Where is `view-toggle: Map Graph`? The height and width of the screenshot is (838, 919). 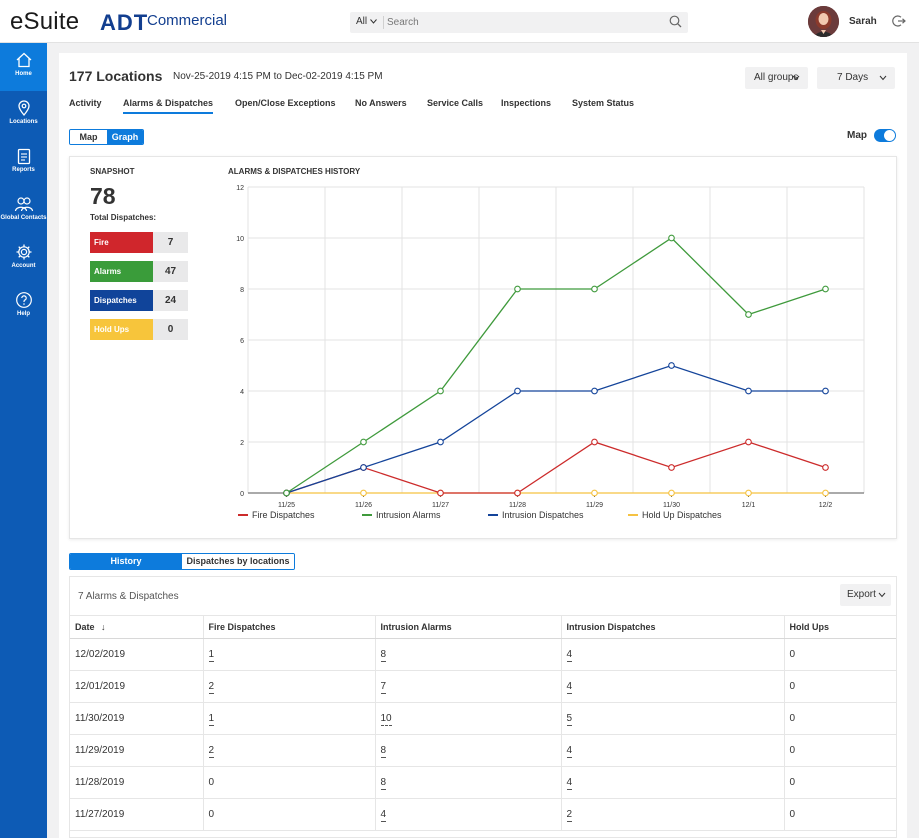 view-toggle: Map Graph is located at coordinates (106, 137).